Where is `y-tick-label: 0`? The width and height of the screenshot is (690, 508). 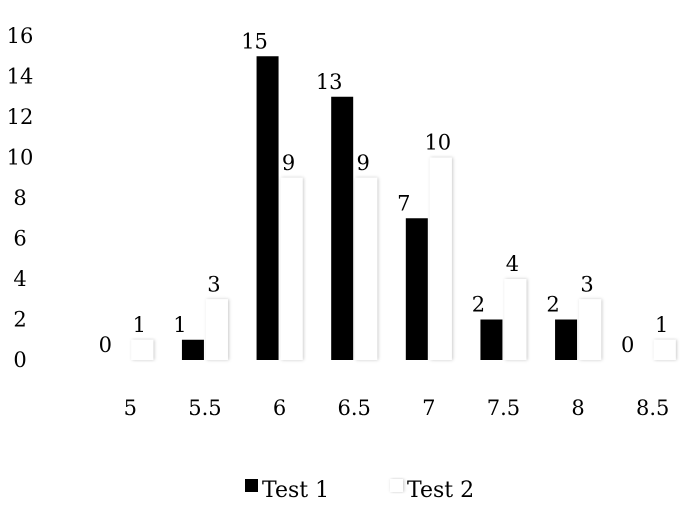 y-tick-label: 0 is located at coordinates (19, 360).